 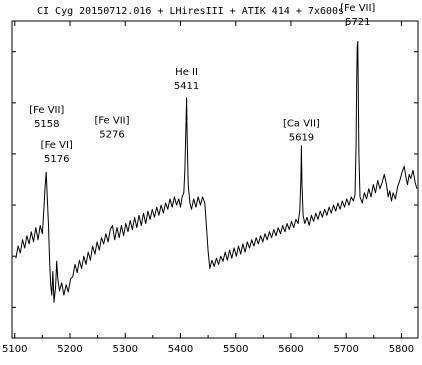 What do you see at coordinates (357, 22) in the screenshot?
I see `annotation-wavelength-label: 5721` at bounding box center [357, 22].